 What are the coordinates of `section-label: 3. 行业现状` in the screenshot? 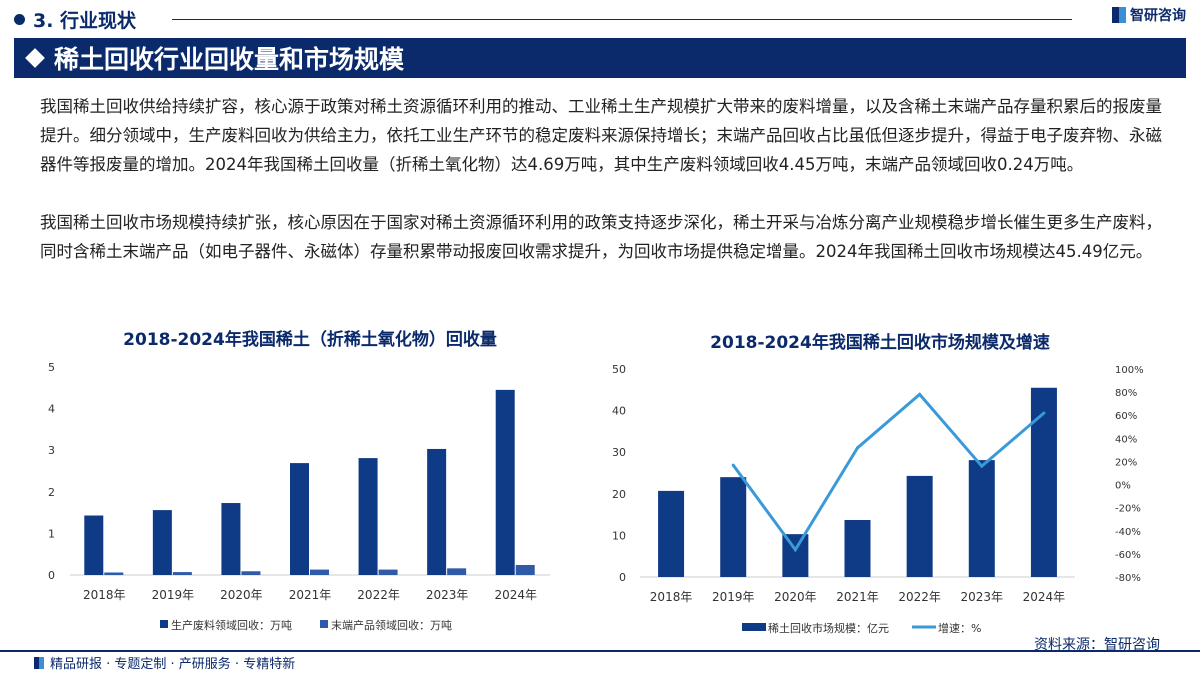 It's located at (85, 21).